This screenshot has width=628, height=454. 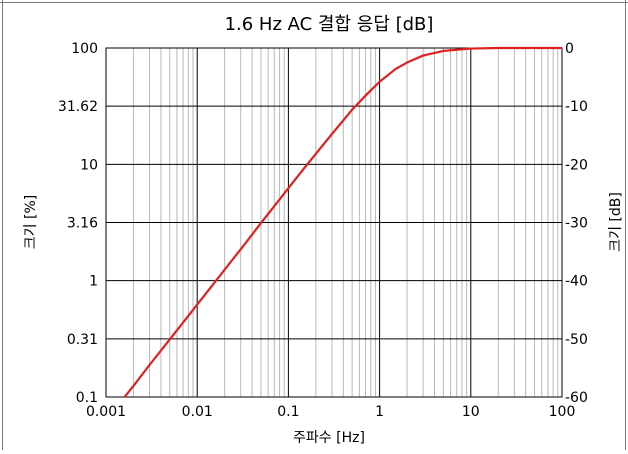 I want to click on x-axis-label: 주파수 [Hz], so click(x=329, y=438).